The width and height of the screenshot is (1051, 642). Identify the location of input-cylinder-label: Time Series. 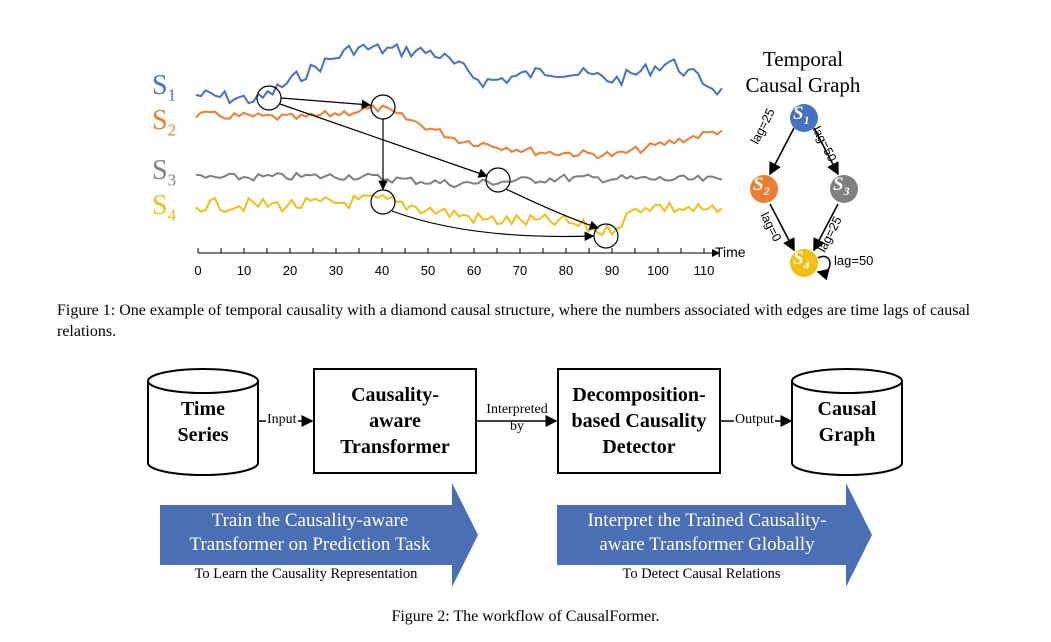
(203, 422).